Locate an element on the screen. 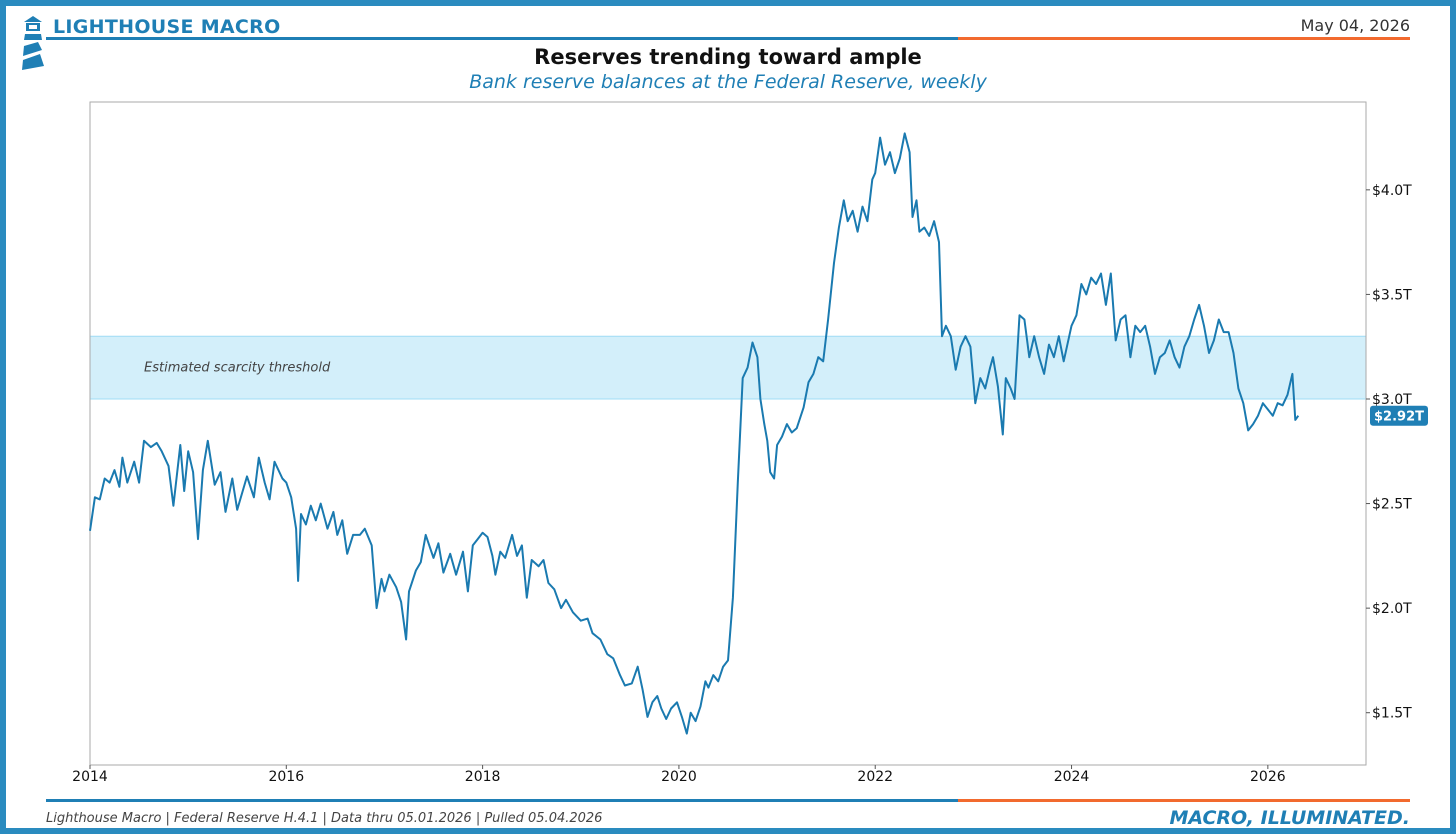 This screenshot has height=834, width=1456. x-tick-label: 2022 is located at coordinates (875, 777).